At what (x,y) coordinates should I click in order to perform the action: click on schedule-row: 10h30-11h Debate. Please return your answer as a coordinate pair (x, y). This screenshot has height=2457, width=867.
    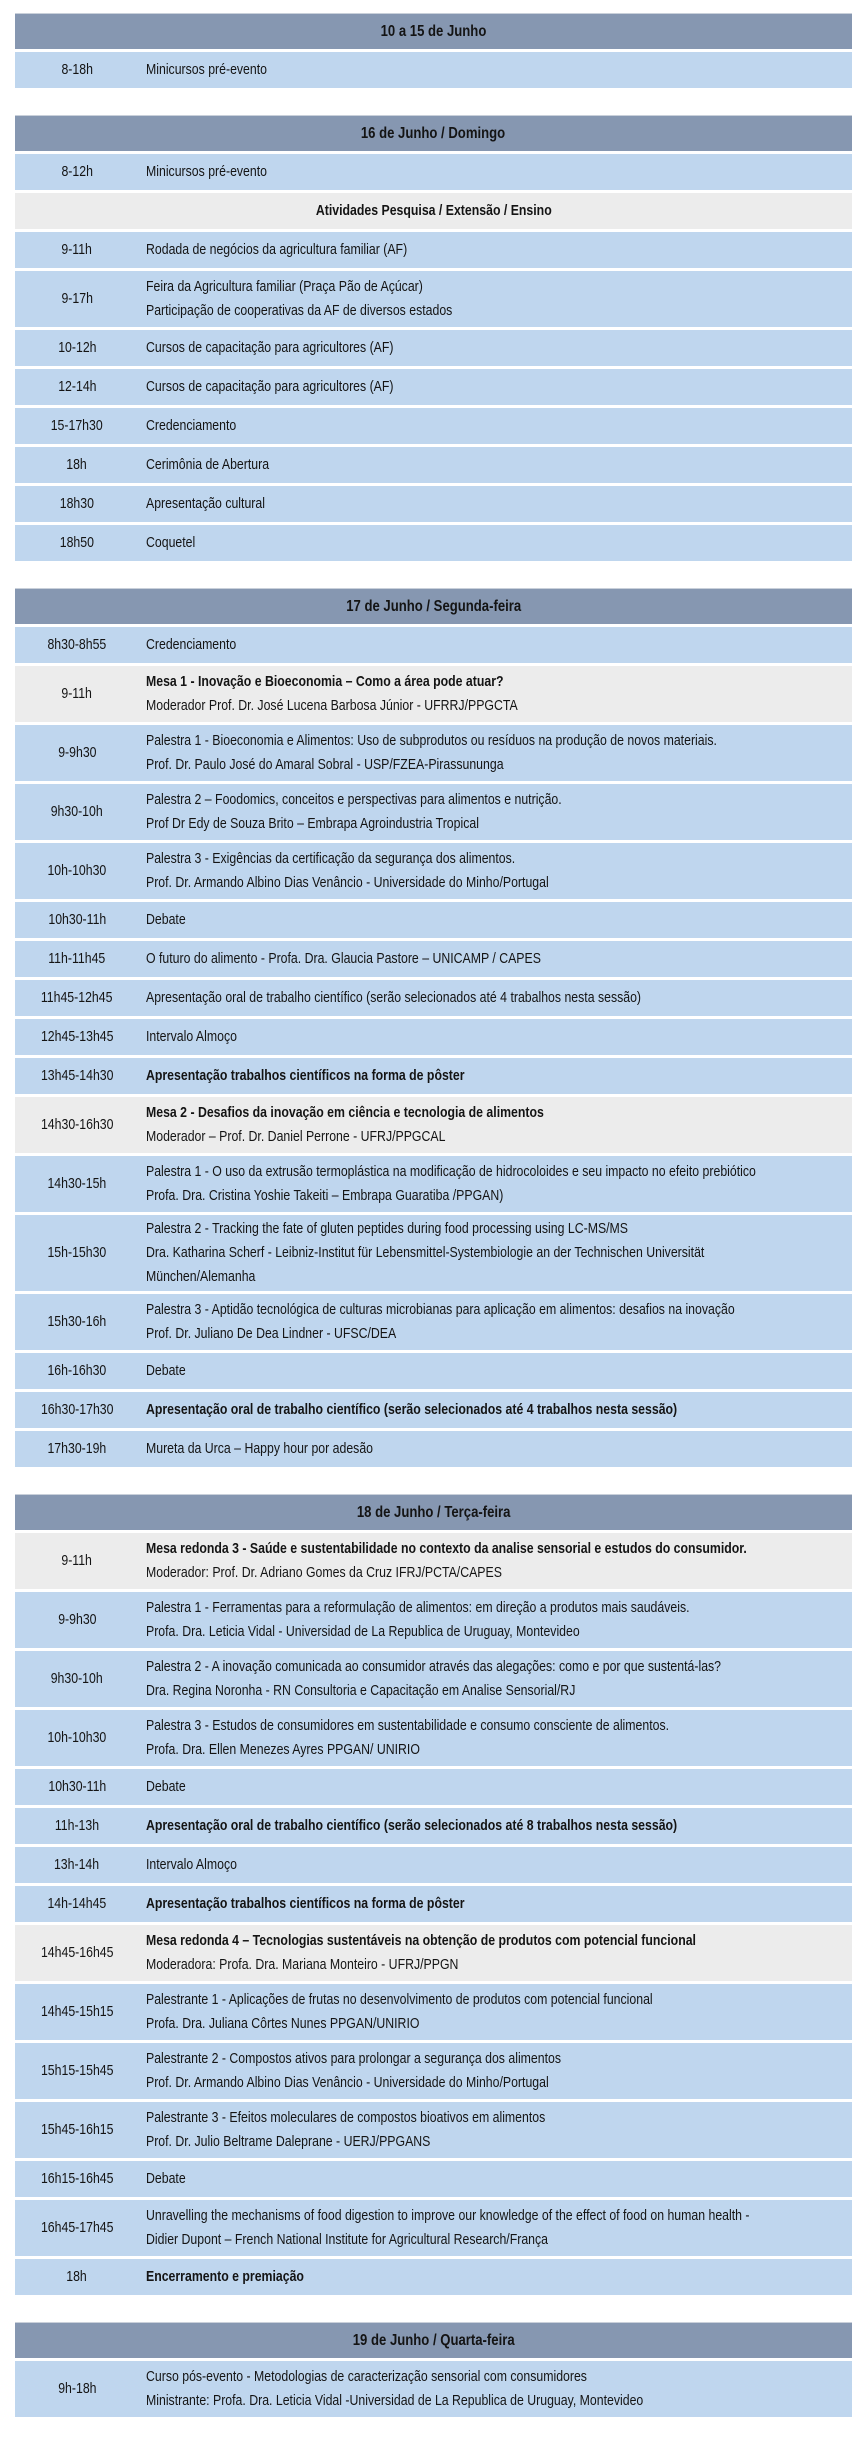
    Looking at the image, I should click on (433, 1787).